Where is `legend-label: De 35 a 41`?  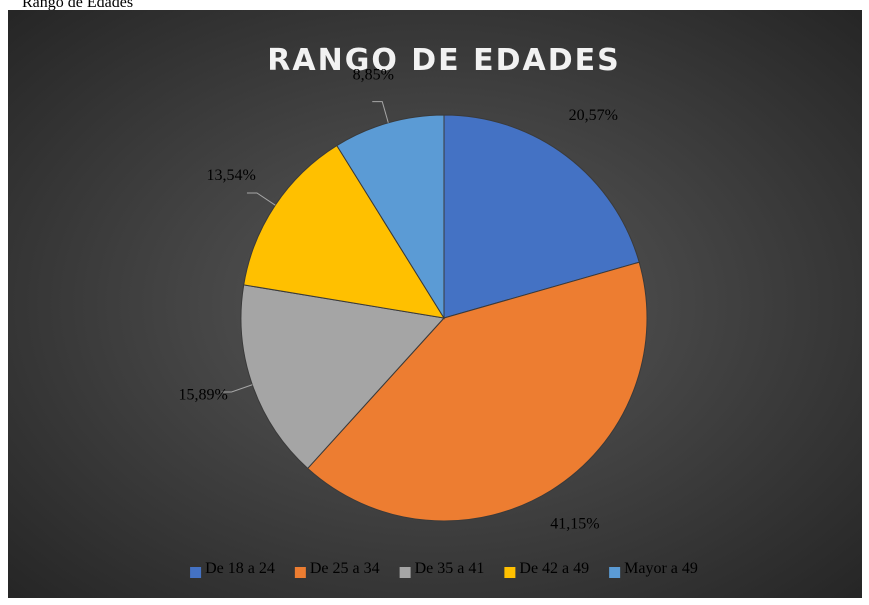 legend-label: De 35 a 41 is located at coordinates (450, 568).